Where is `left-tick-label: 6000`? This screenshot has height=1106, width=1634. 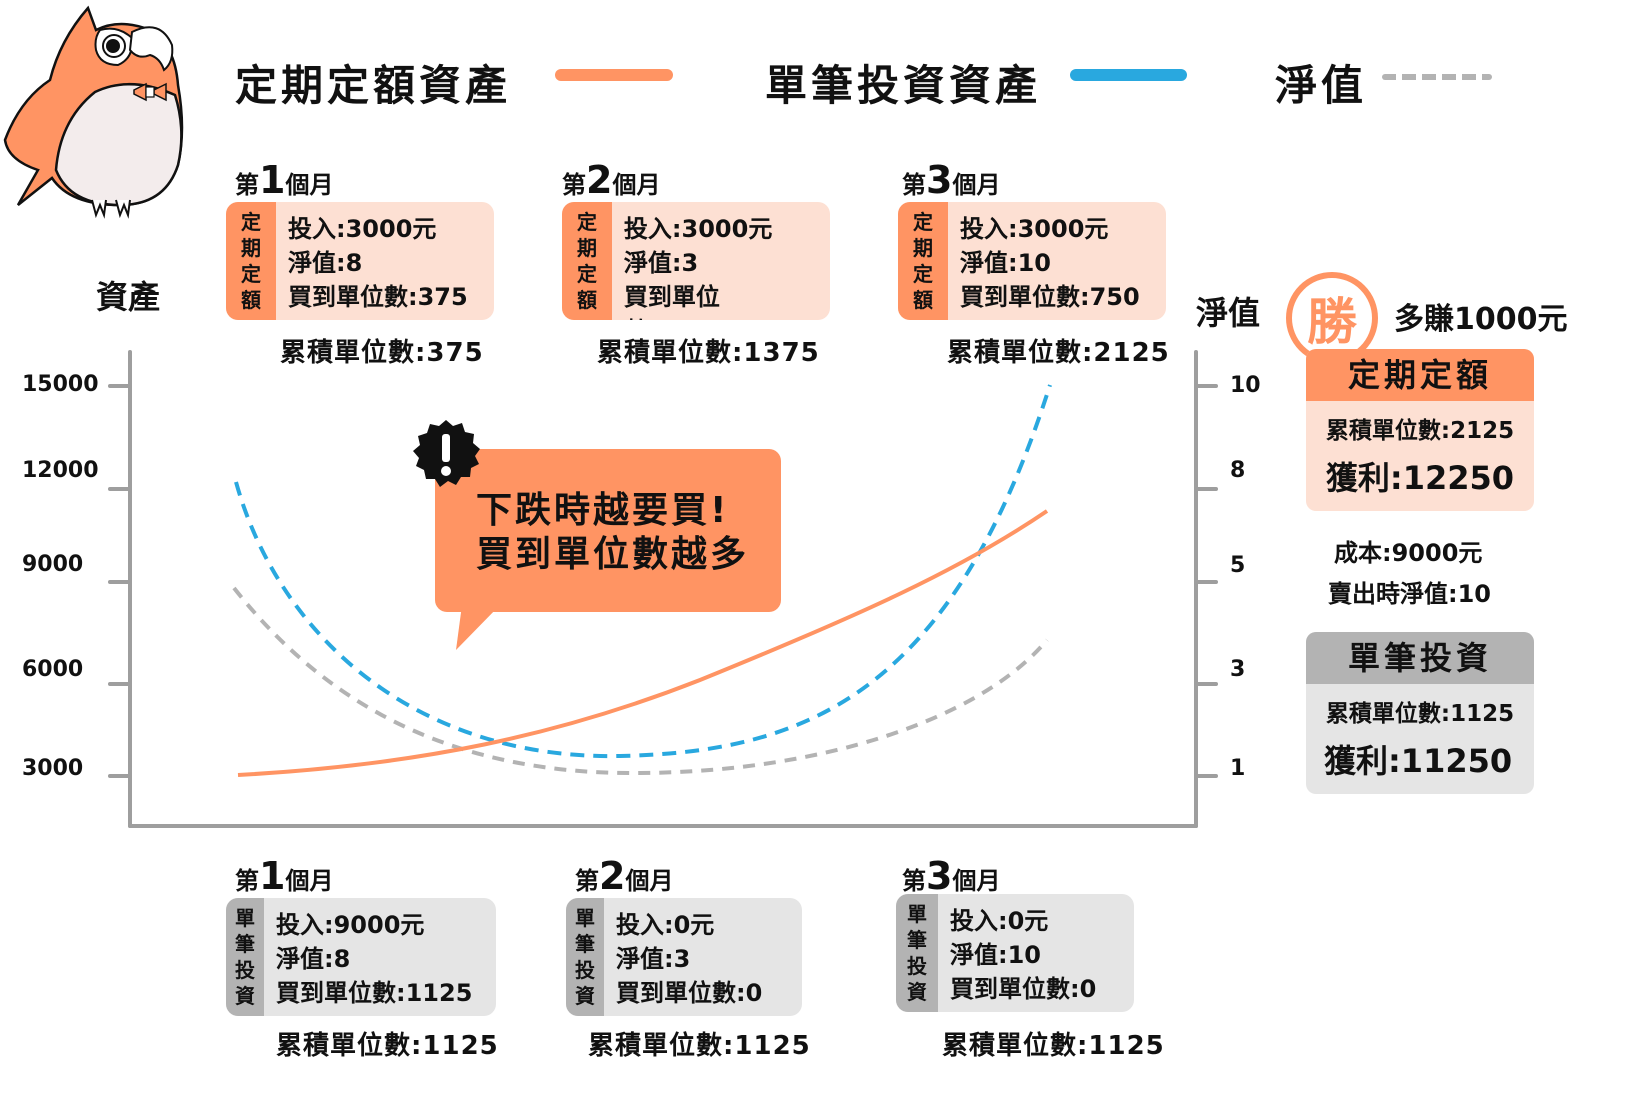 left-tick-label: 6000 is located at coordinates (53, 669).